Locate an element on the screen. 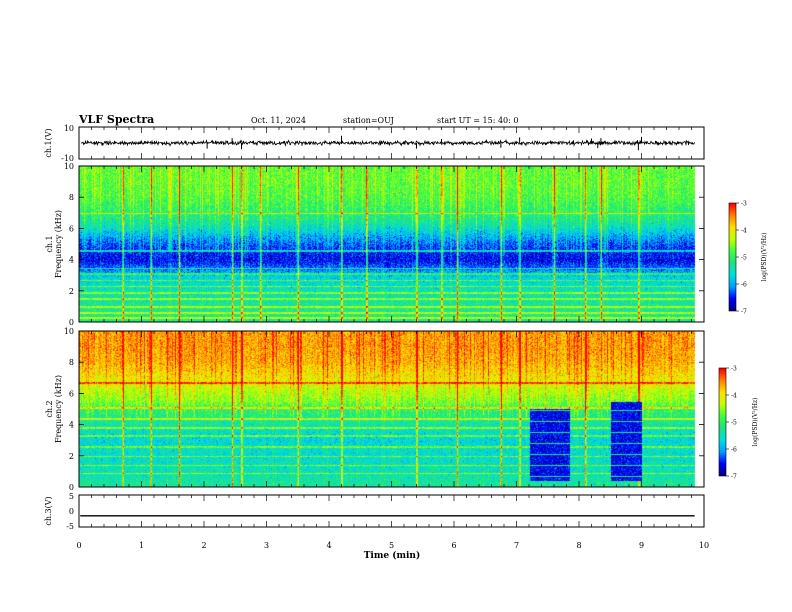 This screenshot has height=612, width=792. ch3-ytick-top: 5 is located at coordinates (71, 496).